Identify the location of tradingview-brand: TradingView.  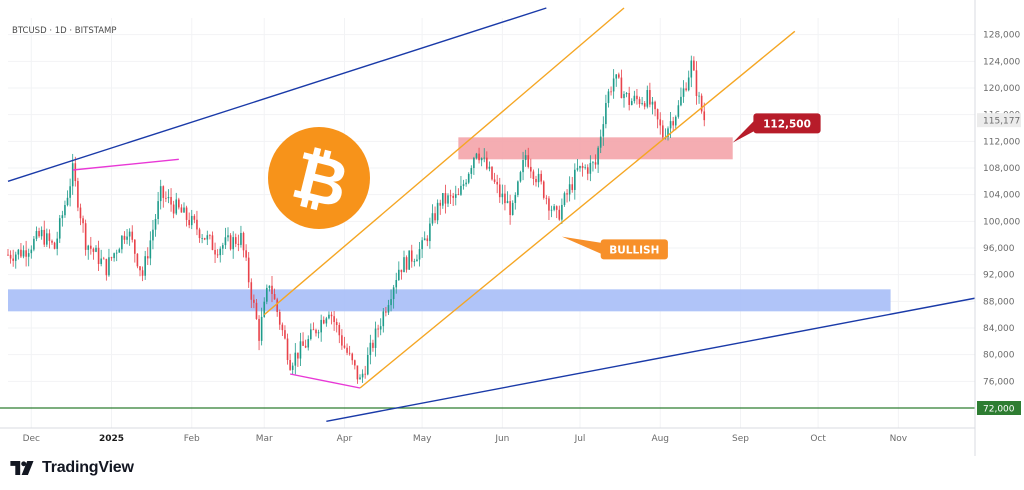
(72, 468).